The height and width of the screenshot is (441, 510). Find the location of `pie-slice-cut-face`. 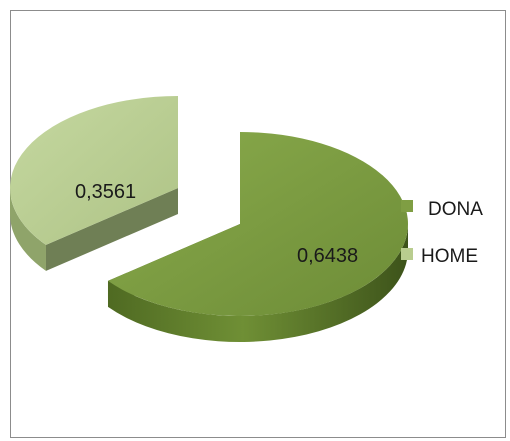

pie-slice-cut-face is located at coordinates (112, 229).